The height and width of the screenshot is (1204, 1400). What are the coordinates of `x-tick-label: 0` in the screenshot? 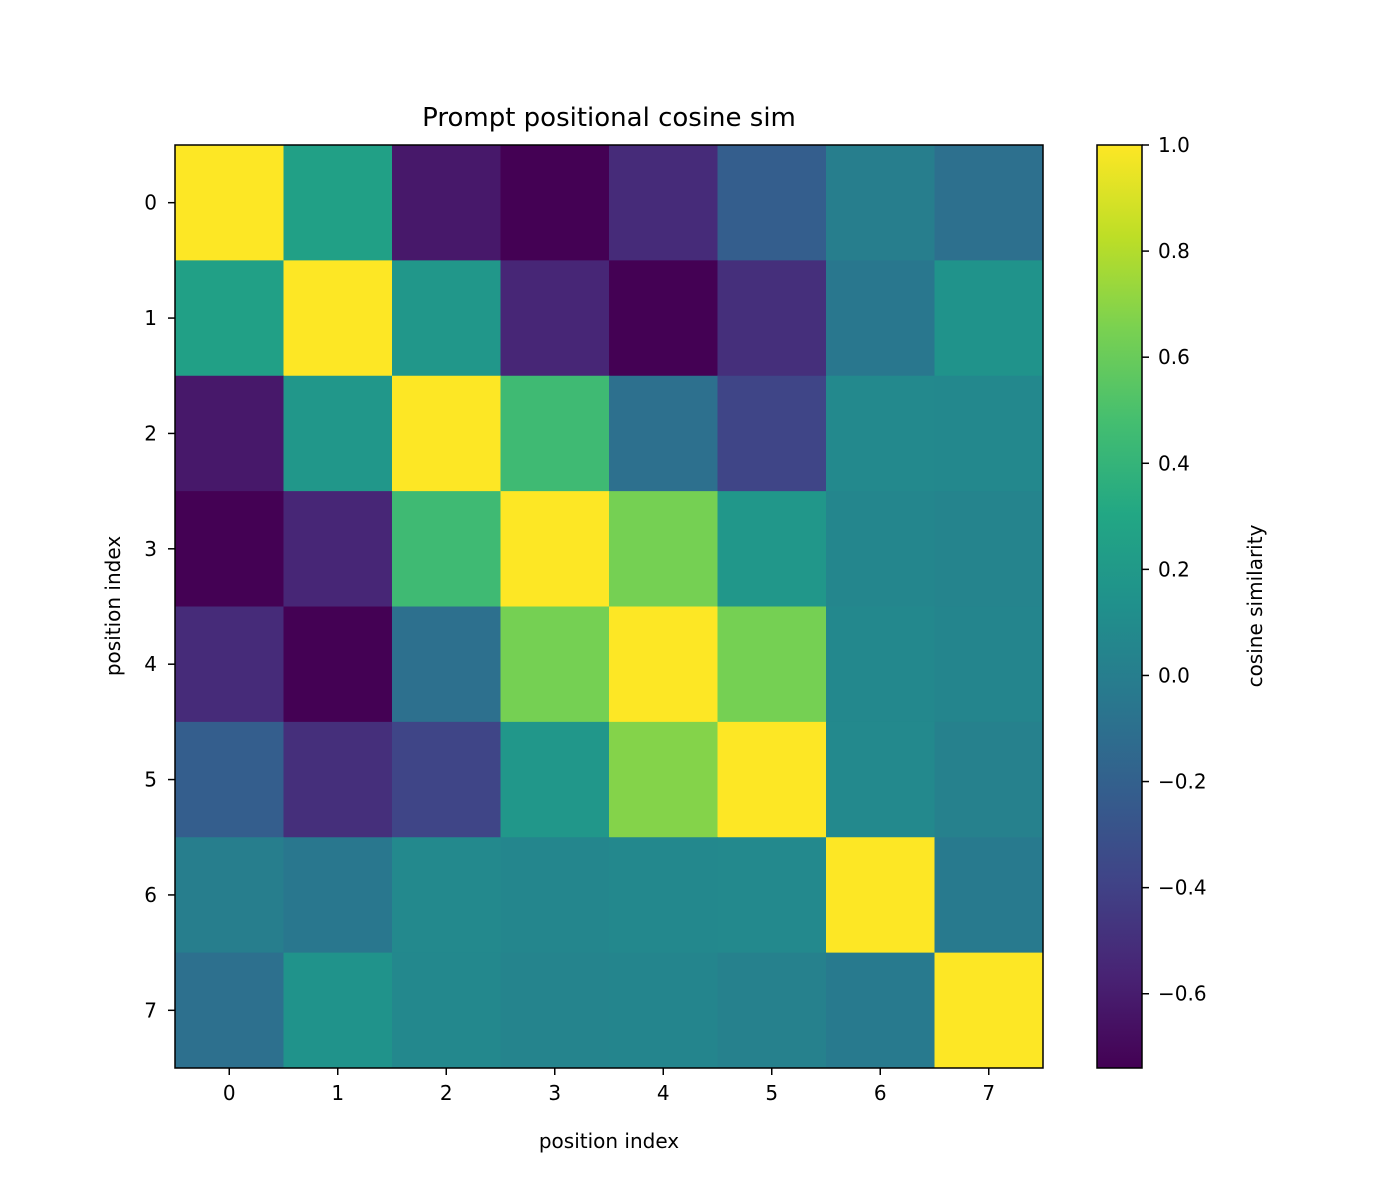 It's located at (229, 1093).